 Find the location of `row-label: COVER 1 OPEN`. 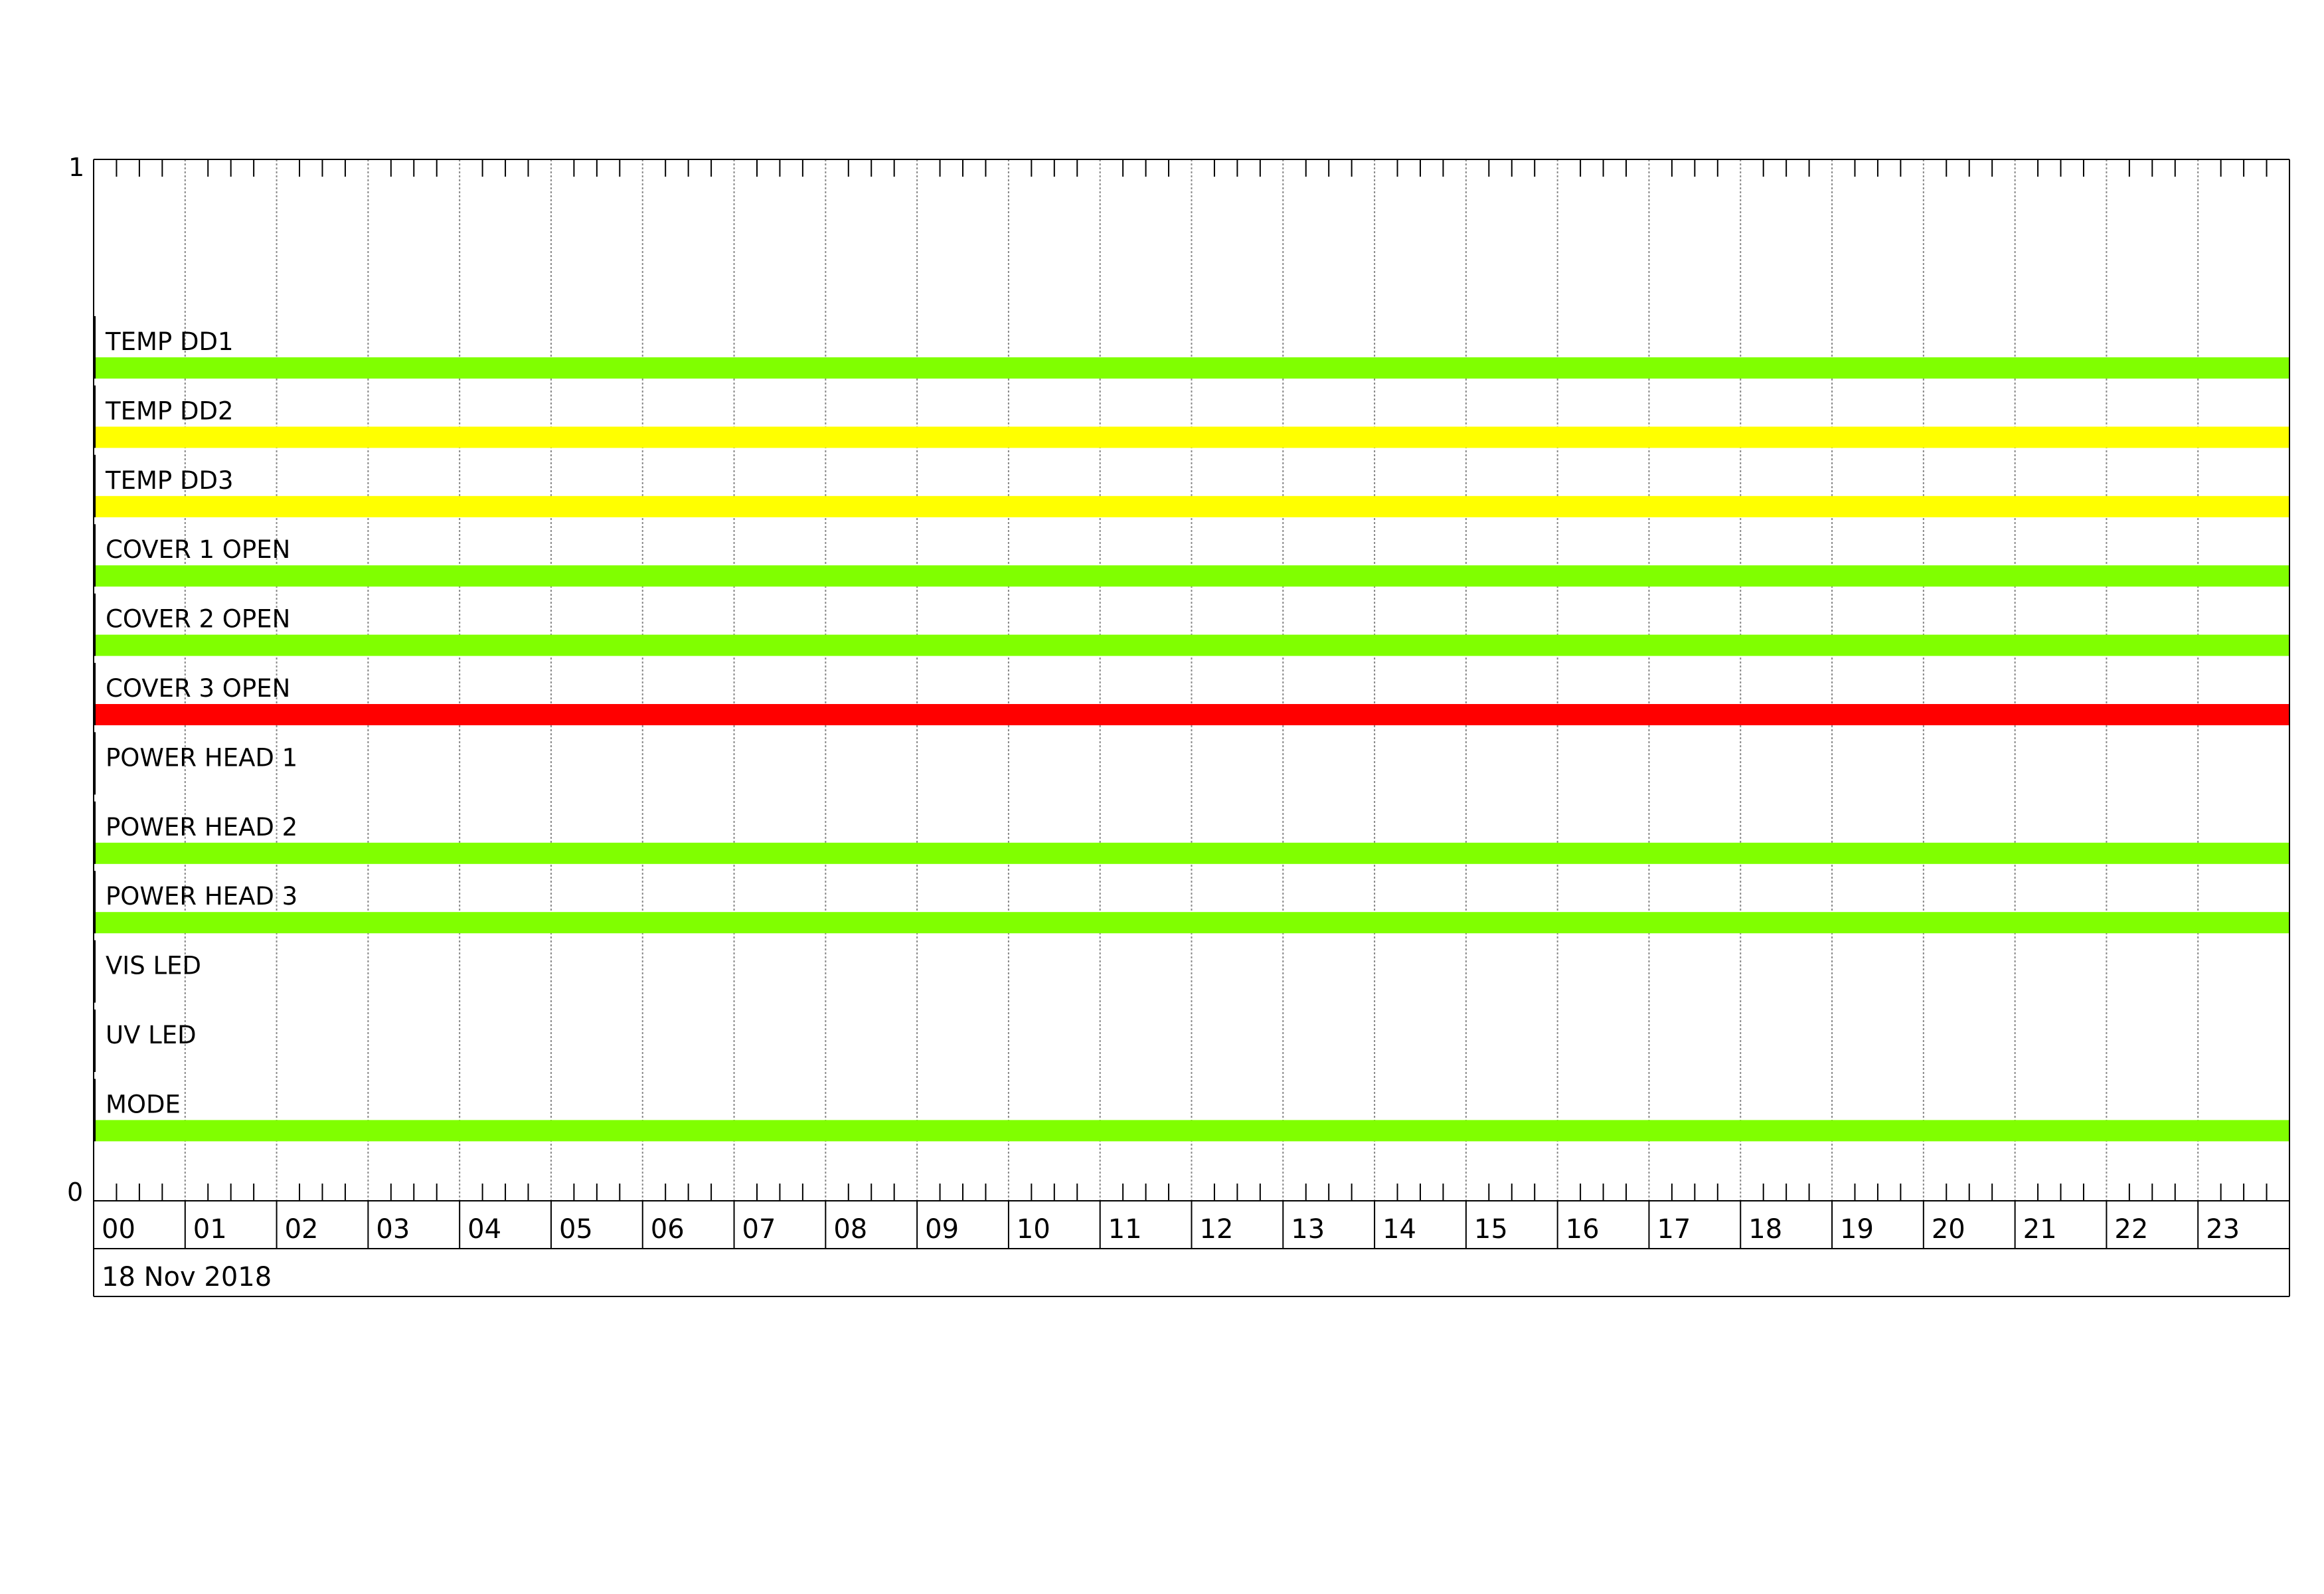

row-label: COVER 1 OPEN is located at coordinates (198, 549).